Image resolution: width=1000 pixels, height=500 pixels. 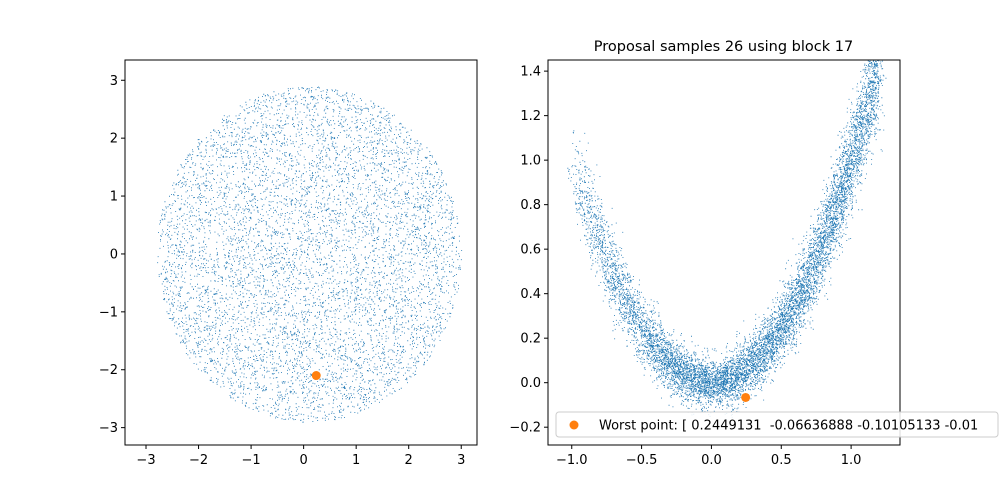 I want to click on y-tick-label: 0.2, so click(x=530, y=339).